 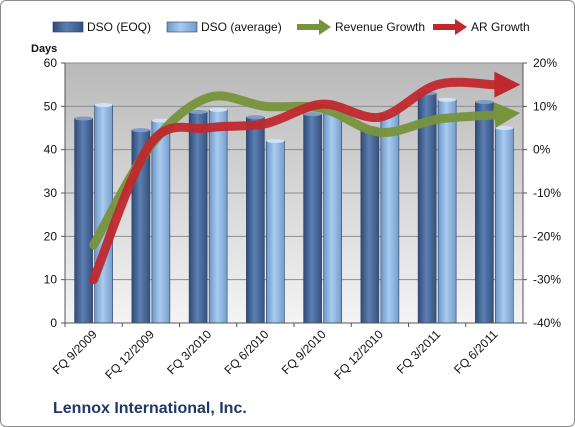 What do you see at coordinates (325, 27) in the screenshot?
I see `legend-arrow-revenue-growth` at bounding box center [325, 27].